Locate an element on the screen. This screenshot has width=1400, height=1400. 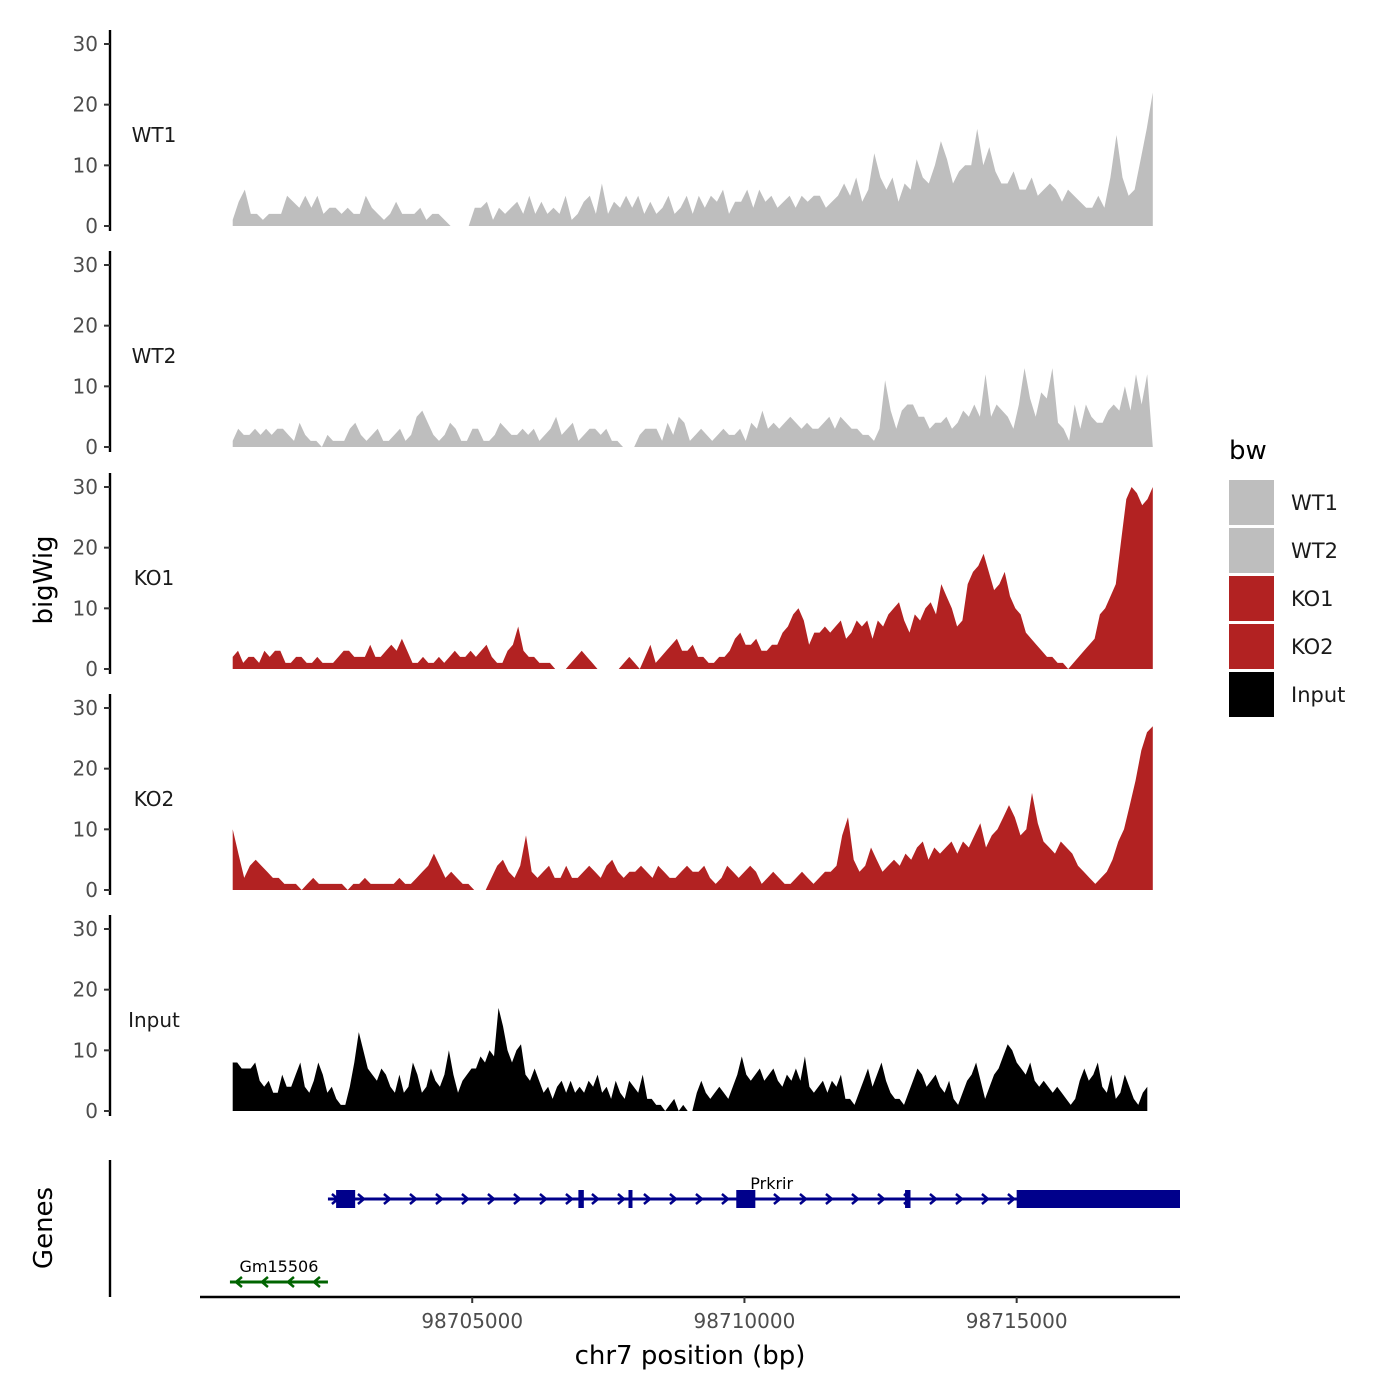
track-ko2: 0 10 20 30 KO2 is located at coordinates (613, 798).